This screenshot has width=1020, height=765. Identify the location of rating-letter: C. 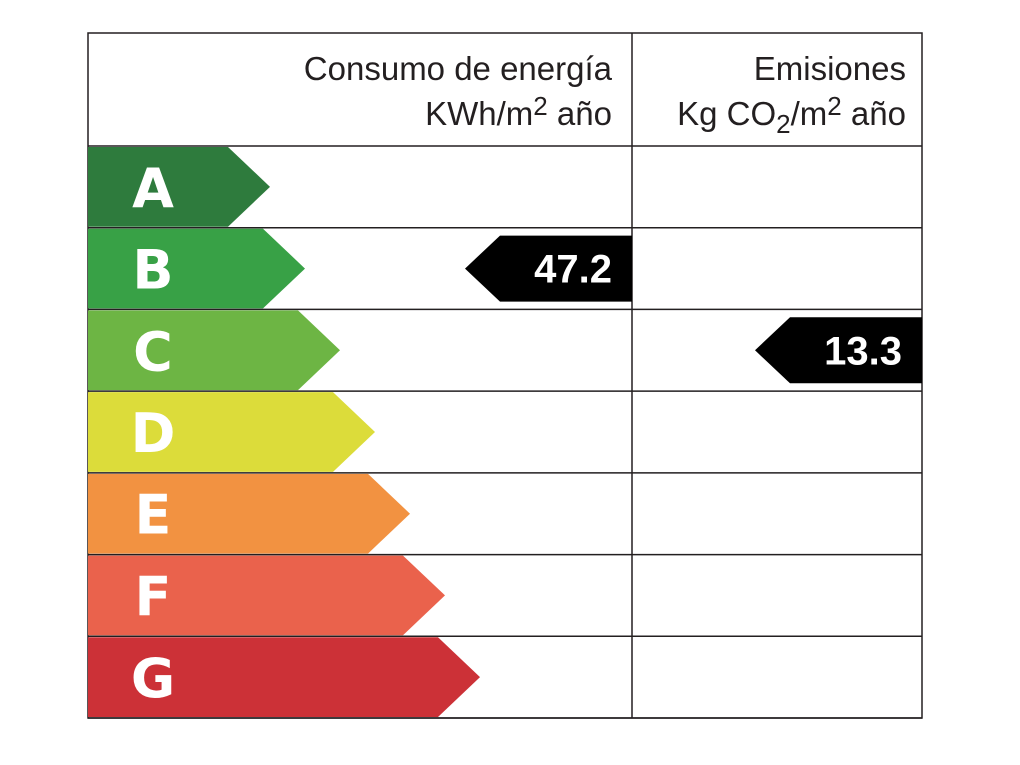
(153, 351).